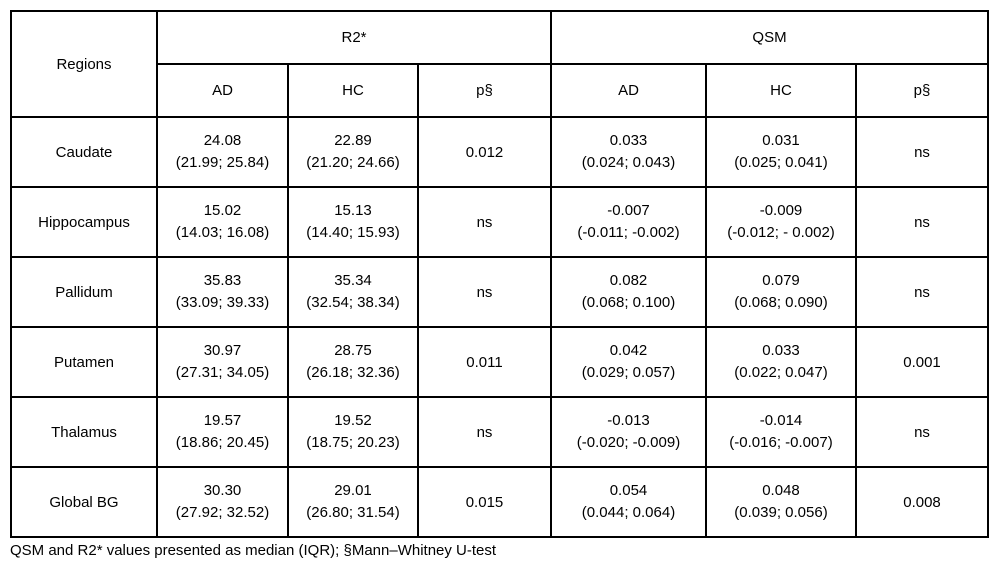 Image resolution: width=996 pixels, height=574 pixels. What do you see at coordinates (353, 512) in the screenshot?
I see `iqr-value: (26.80; 31.54)` at bounding box center [353, 512].